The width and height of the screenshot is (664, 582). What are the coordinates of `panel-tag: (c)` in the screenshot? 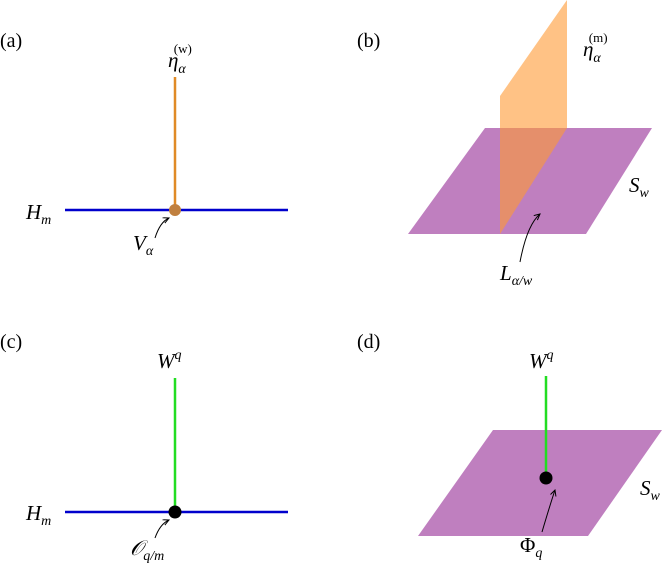 It's located at (11, 342).